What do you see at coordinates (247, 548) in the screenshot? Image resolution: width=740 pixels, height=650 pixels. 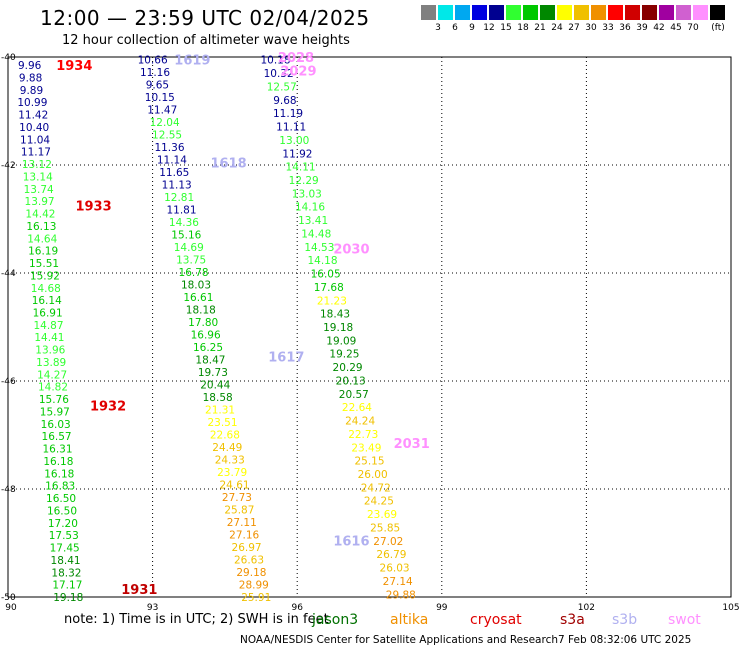 I see `wave-height-value: 26.97` at bounding box center [247, 548].